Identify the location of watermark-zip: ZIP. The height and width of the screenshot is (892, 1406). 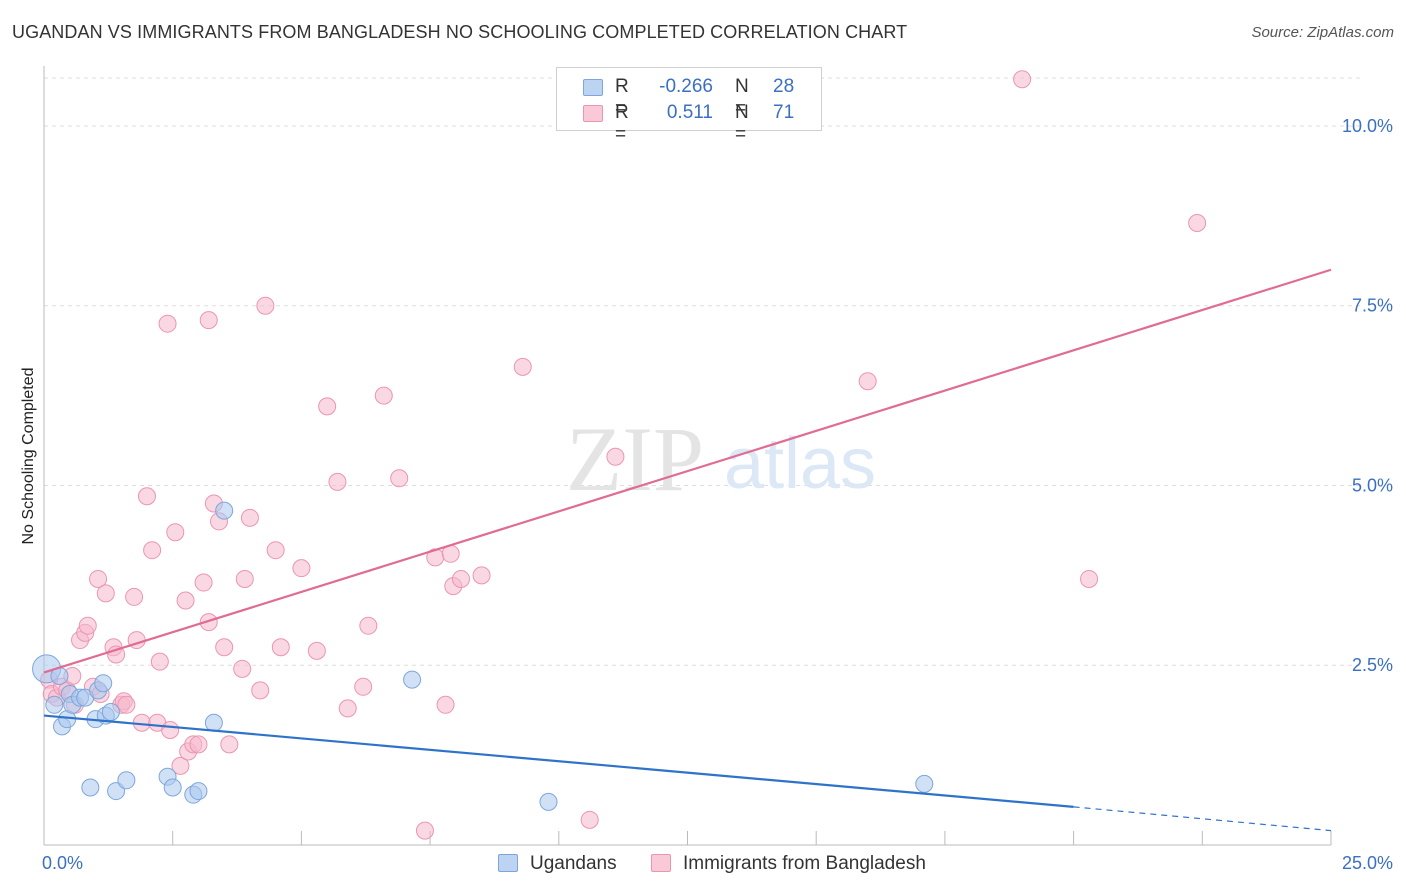
(635, 459).